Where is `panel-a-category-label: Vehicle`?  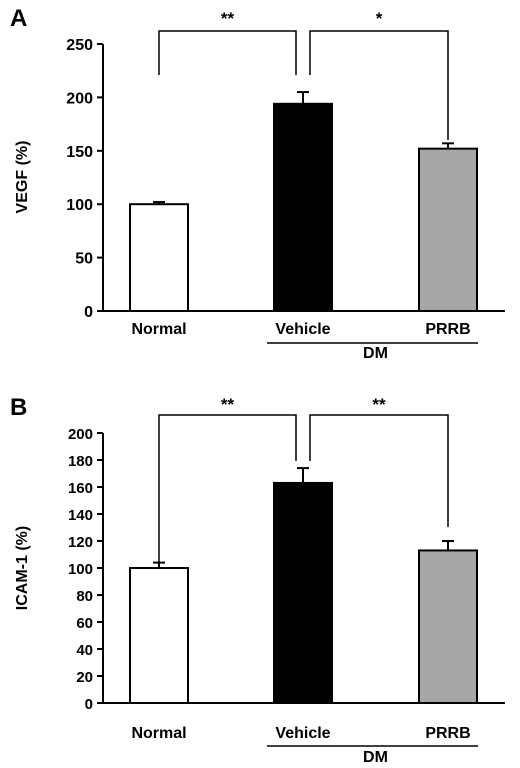
panel-a-category-label: Vehicle is located at coordinates (302, 329).